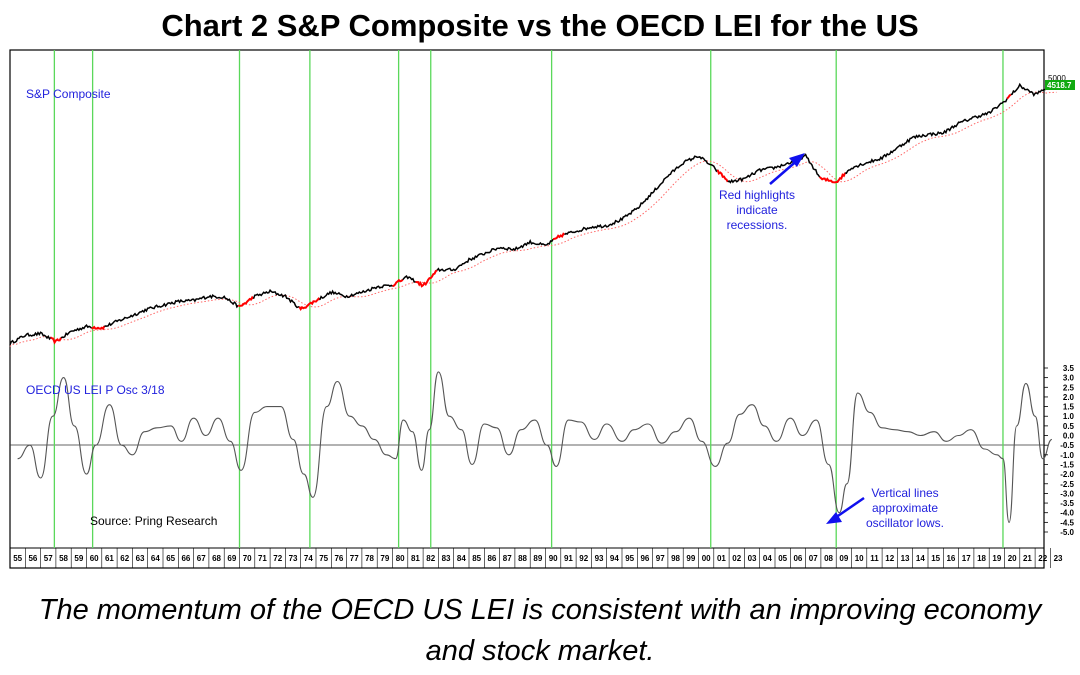 The width and height of the screenshot is (1080, 675). I want to click on year-label-26: 81, so click(415, 558).